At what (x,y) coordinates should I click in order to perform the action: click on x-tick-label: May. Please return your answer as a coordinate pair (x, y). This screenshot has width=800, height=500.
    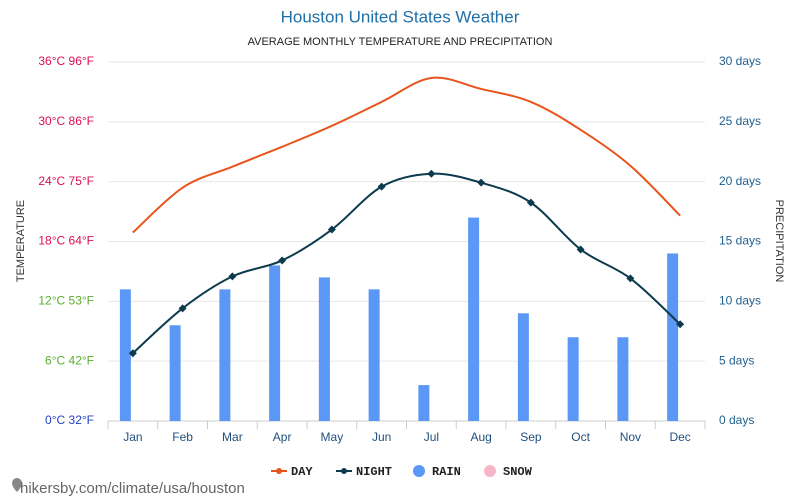
    Looking at the image, I should click on (332, 437).